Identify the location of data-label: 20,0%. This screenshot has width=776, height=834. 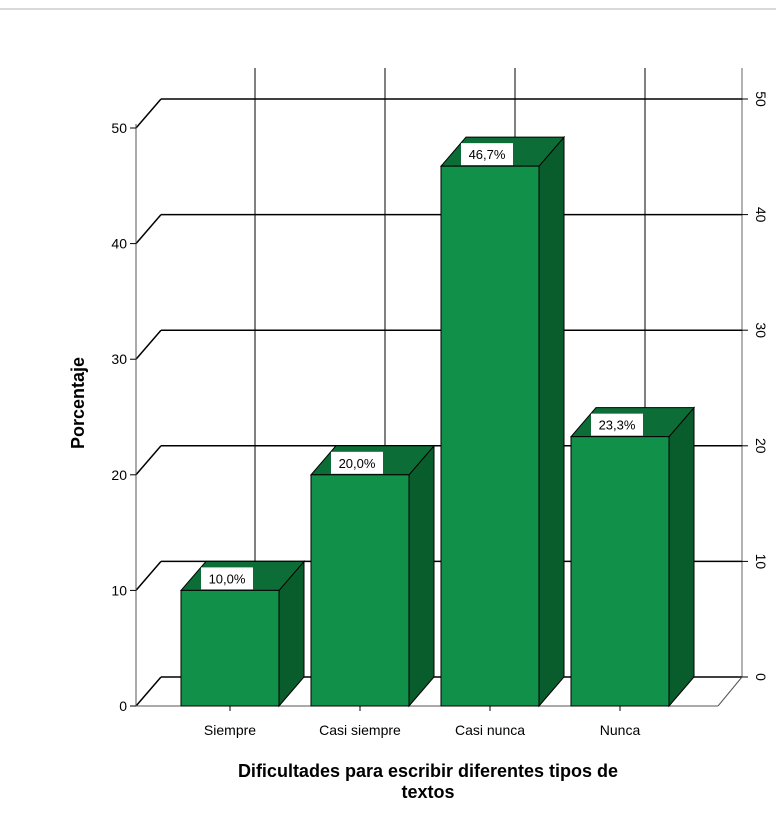
(357, 463).